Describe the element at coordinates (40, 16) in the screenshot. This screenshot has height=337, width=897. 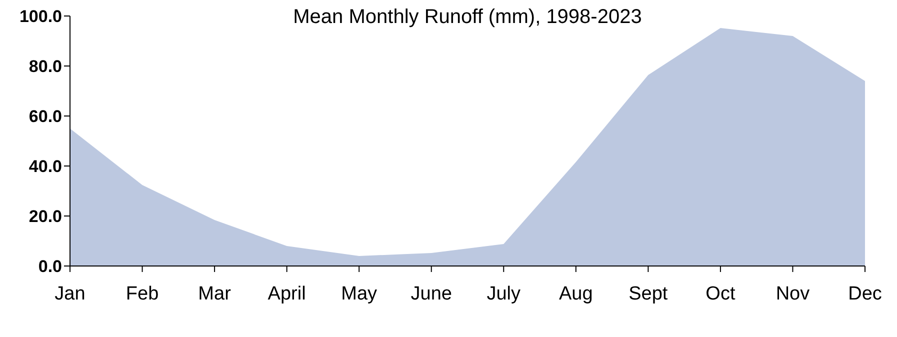
I see `y-tick-label: 100.0` at that location.